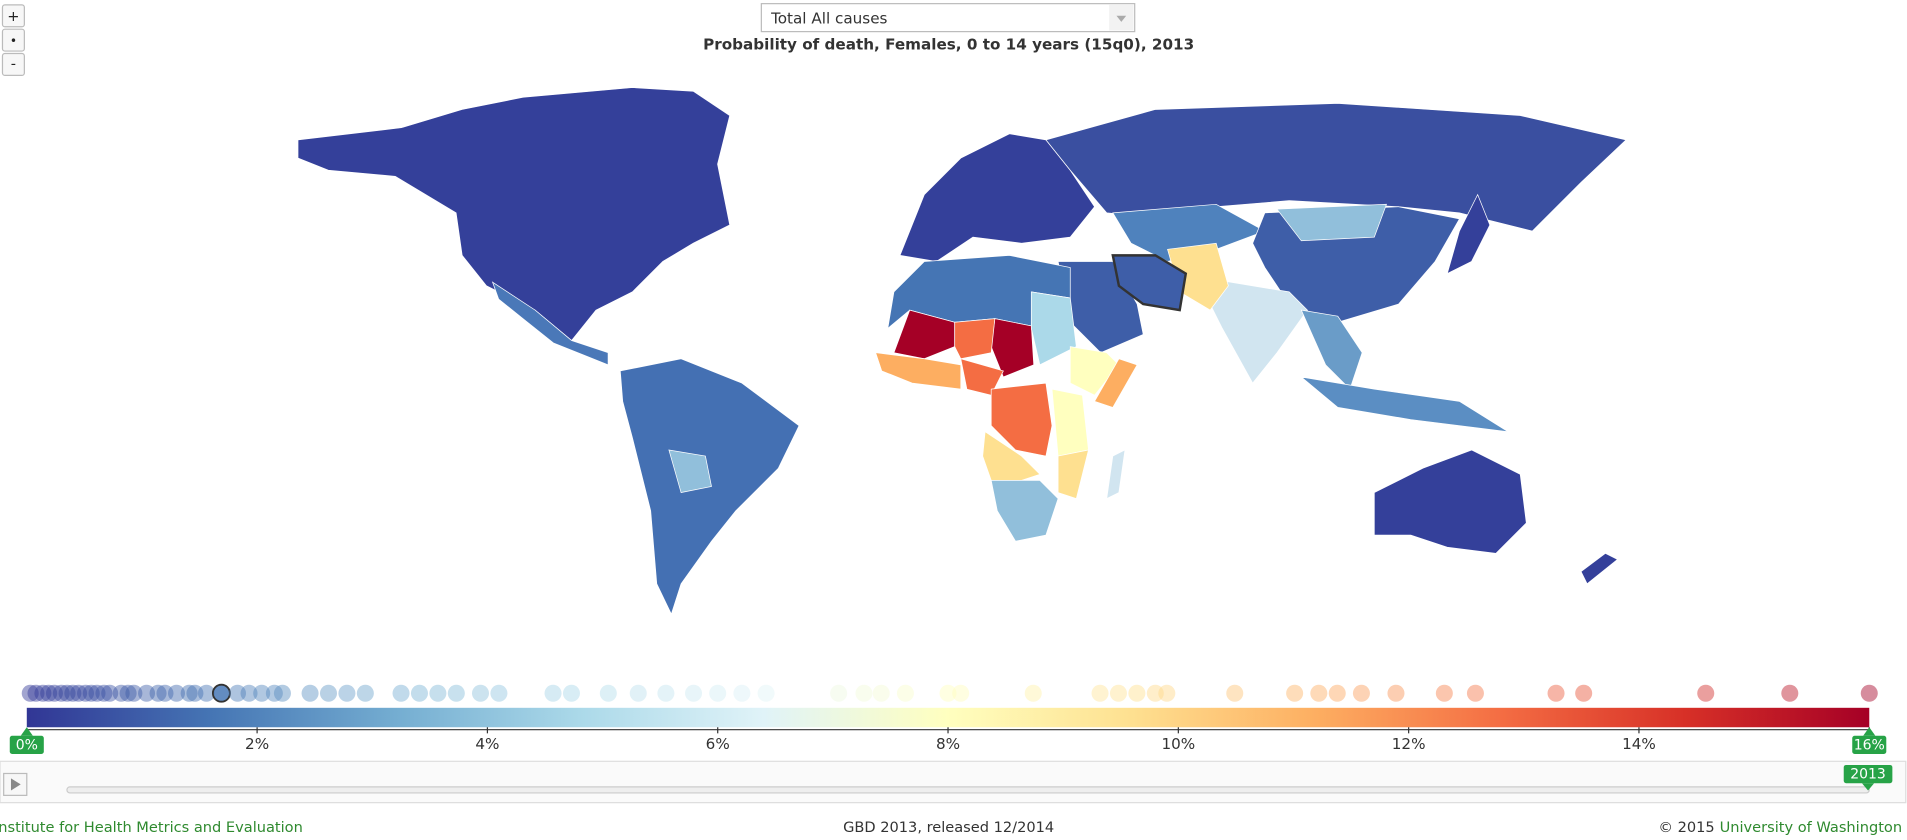  I want to click on north-america, so click(514, 214).